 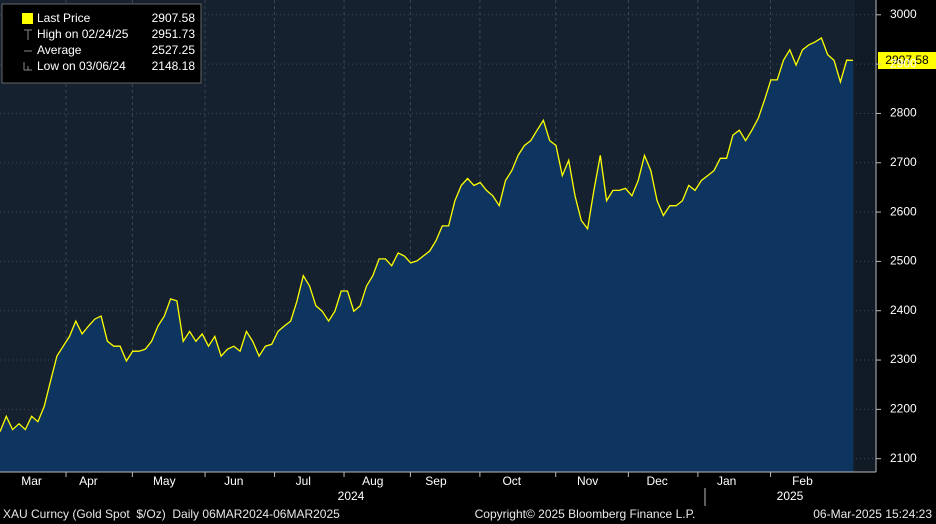 I want to click on x-tick-label: May, so click(x=164, y=481).